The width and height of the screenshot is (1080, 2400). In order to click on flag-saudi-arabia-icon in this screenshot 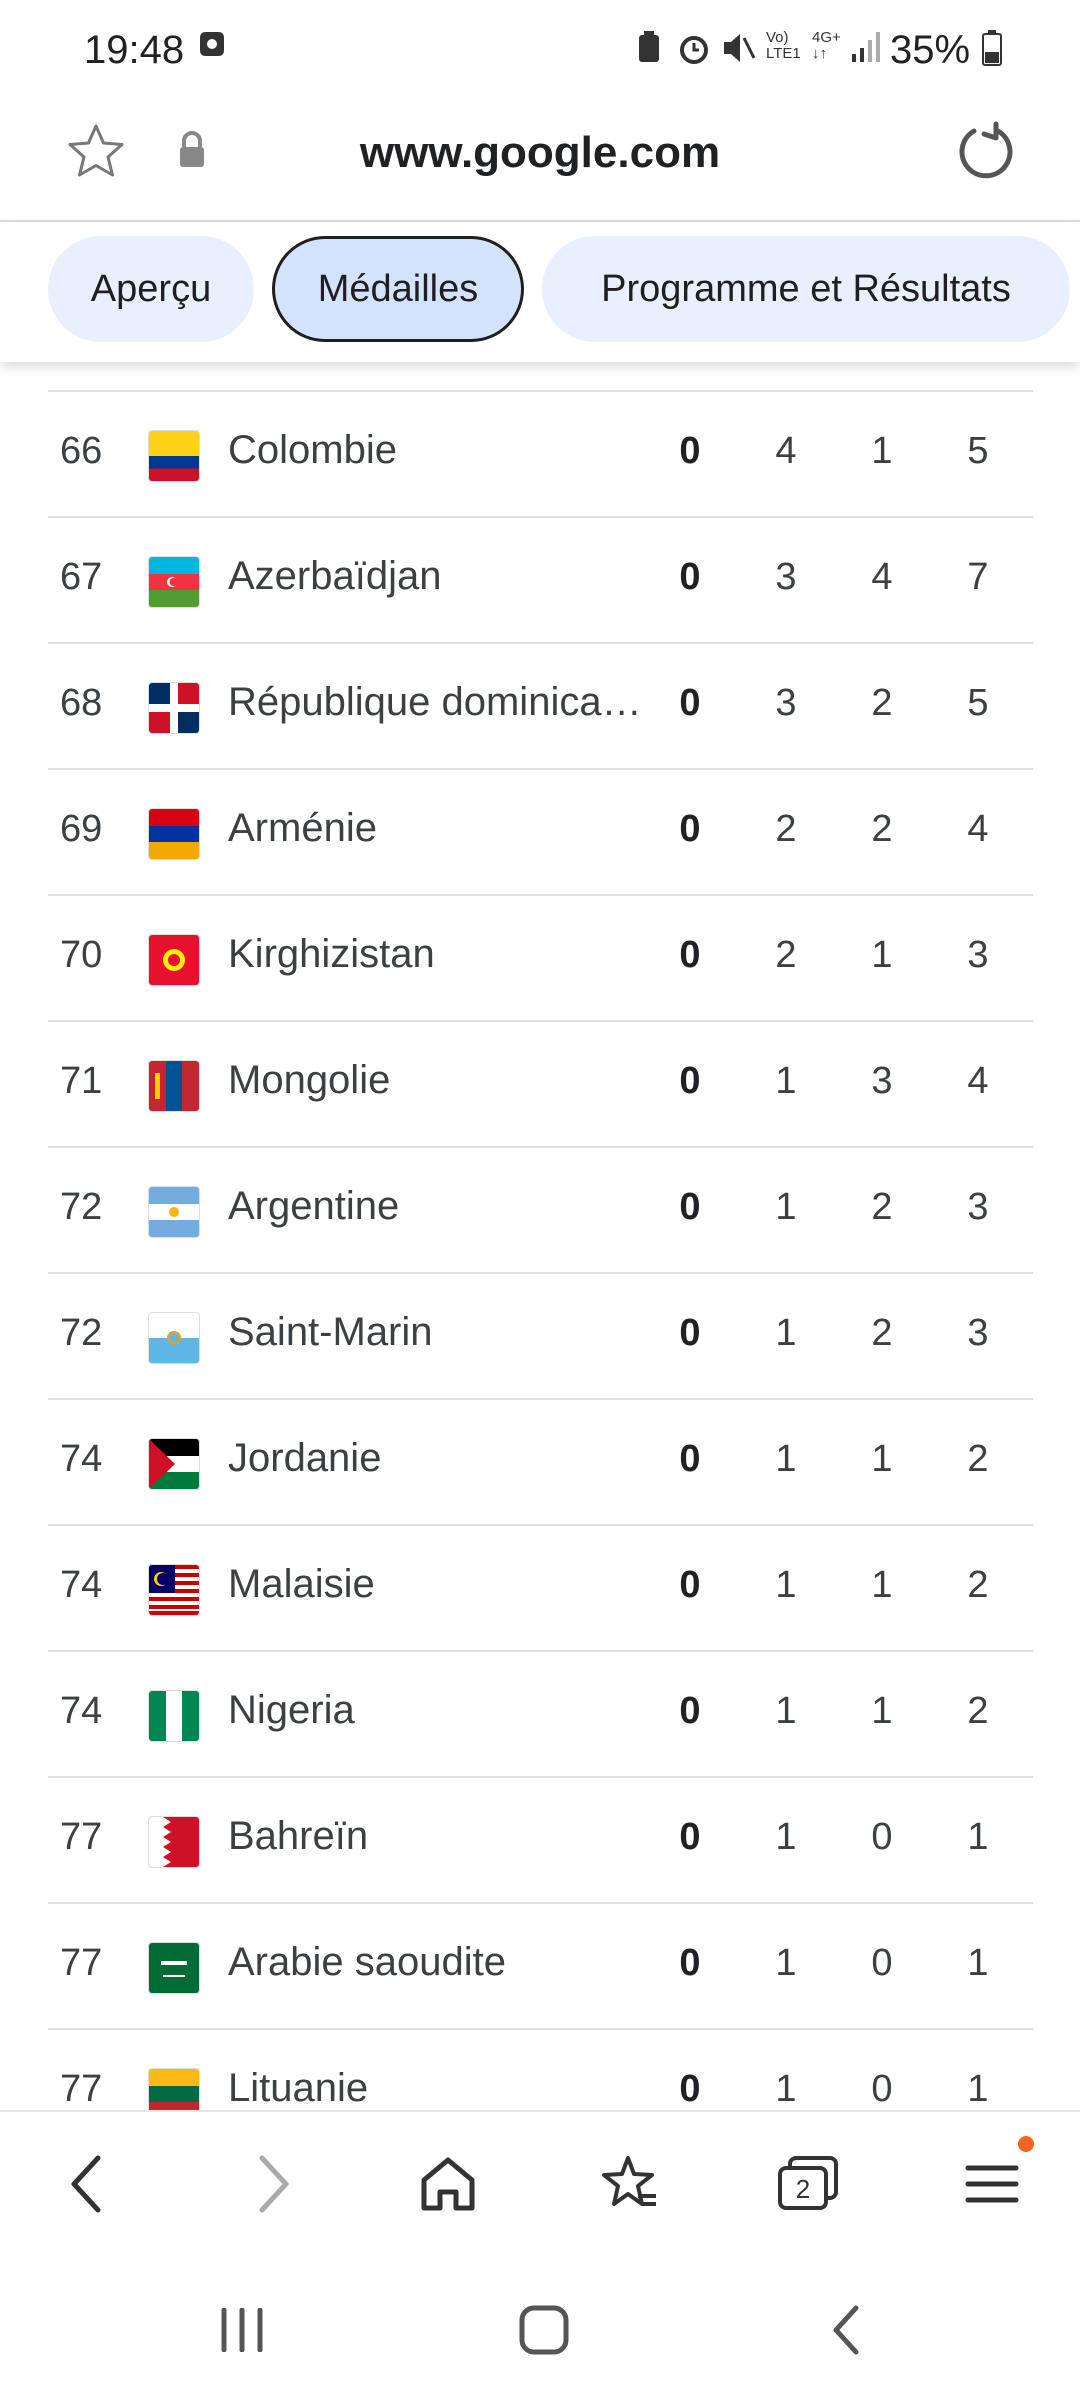, I will do `click(174, 1968)`.